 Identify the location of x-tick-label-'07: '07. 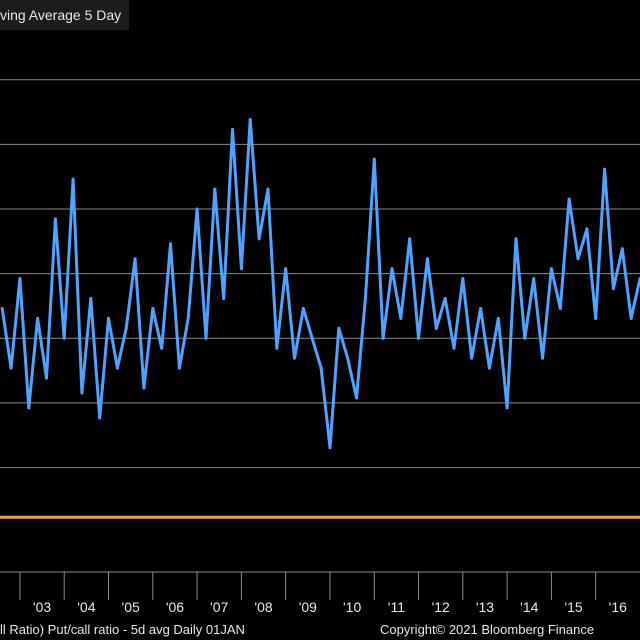
(219, 607).